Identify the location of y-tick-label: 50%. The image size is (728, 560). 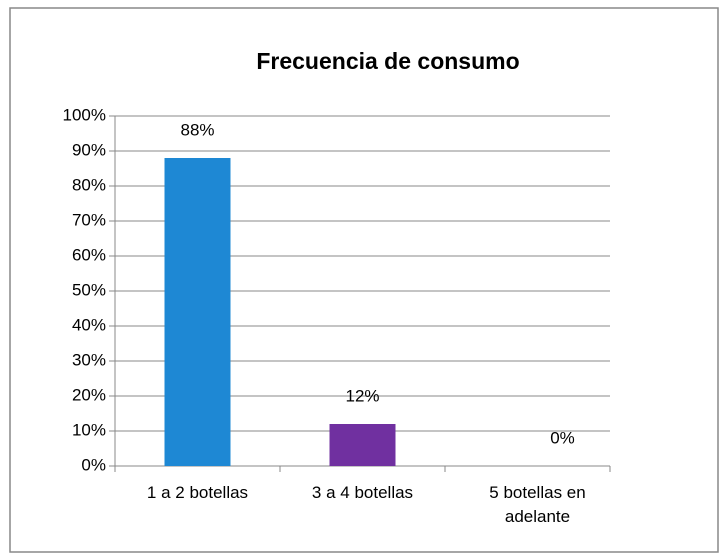
(89, 289).